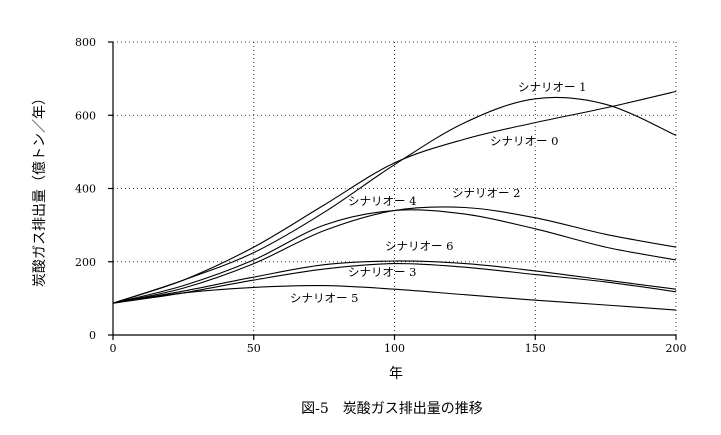  Describe the element at coordinates (419, 246) in the screenshot. I see `series-label-4: シナリオー 6` at that location.